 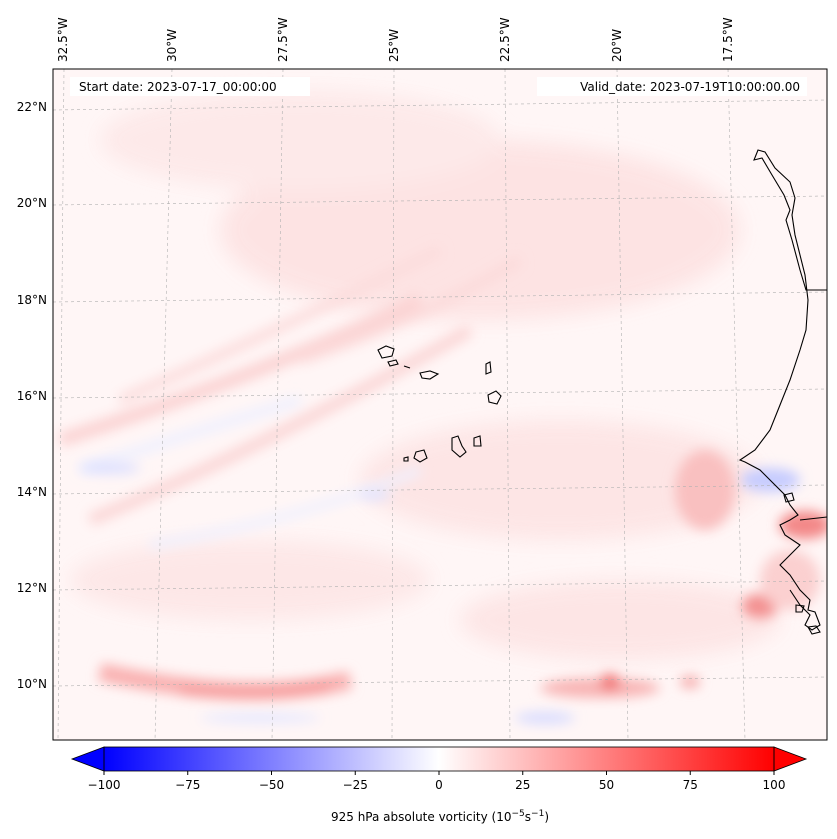 What do you see at coordinates (494, 397) in the screenshot?
I see `island-boa-vista` at bounding box center [494, 397].